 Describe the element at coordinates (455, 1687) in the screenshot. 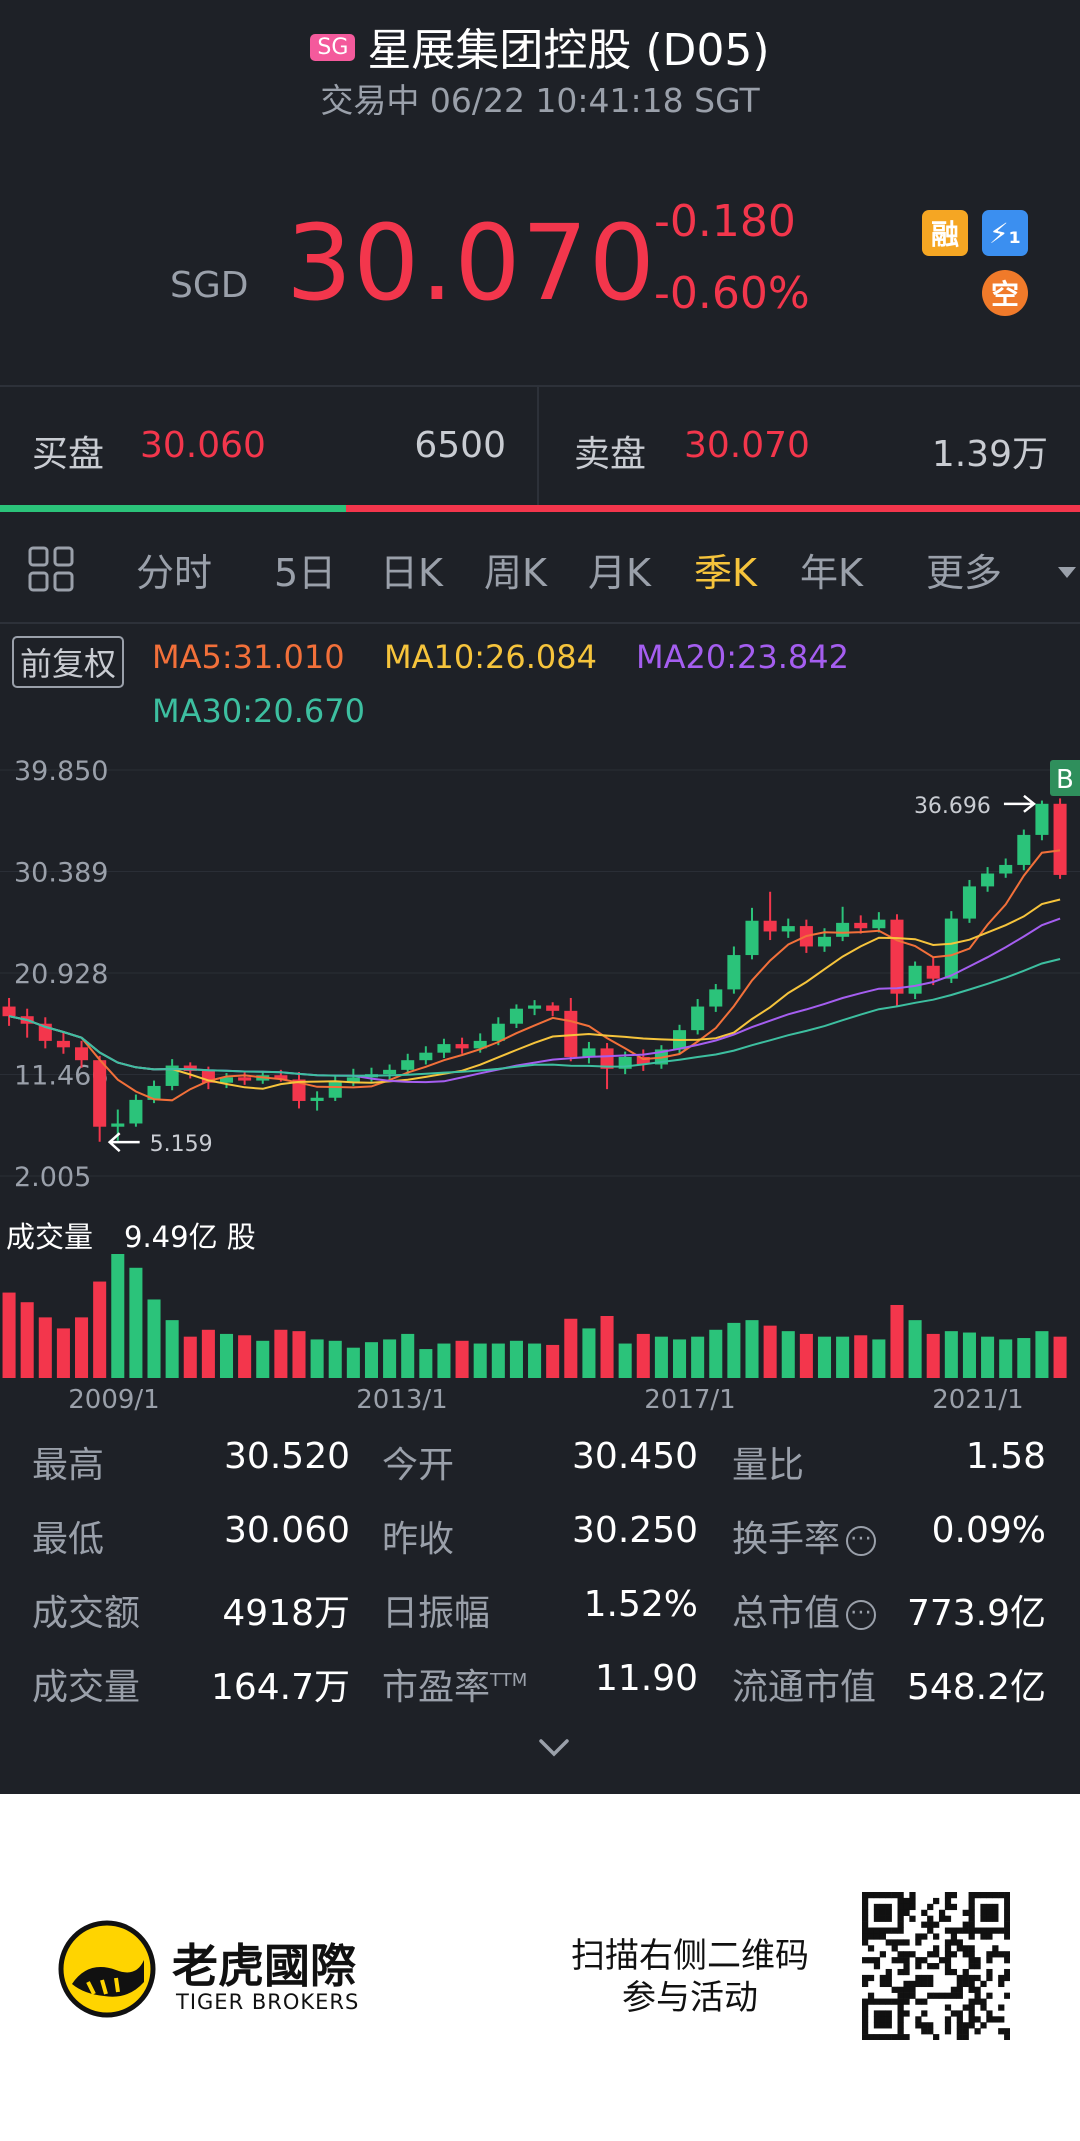

I see `stat-label: 市盈率TTM` at that location.